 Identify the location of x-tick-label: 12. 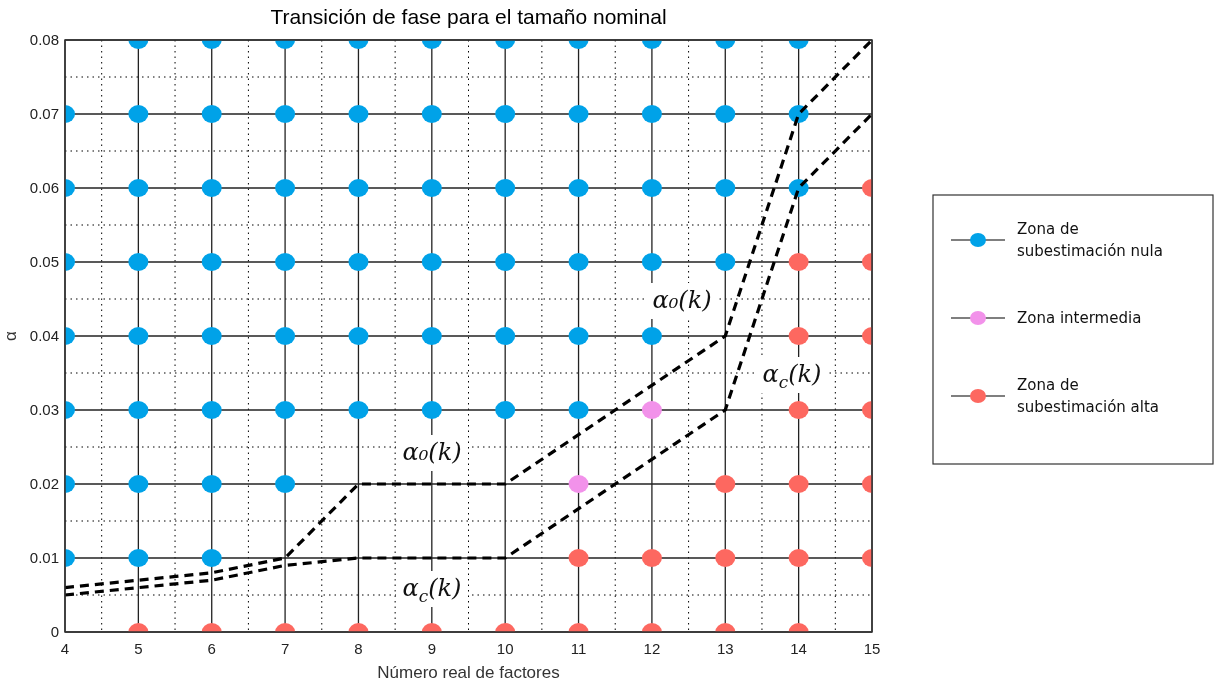
(652, 648).